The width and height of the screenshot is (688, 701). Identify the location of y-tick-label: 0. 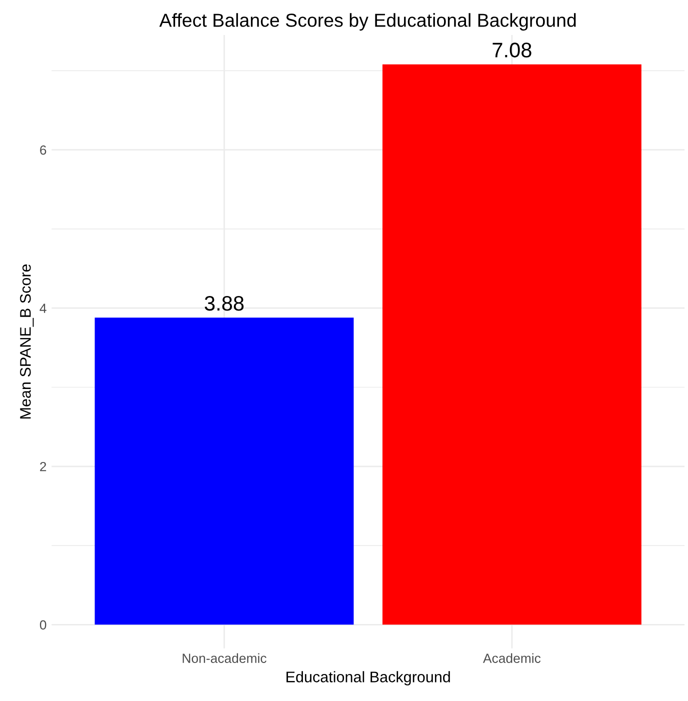
(43, 625).